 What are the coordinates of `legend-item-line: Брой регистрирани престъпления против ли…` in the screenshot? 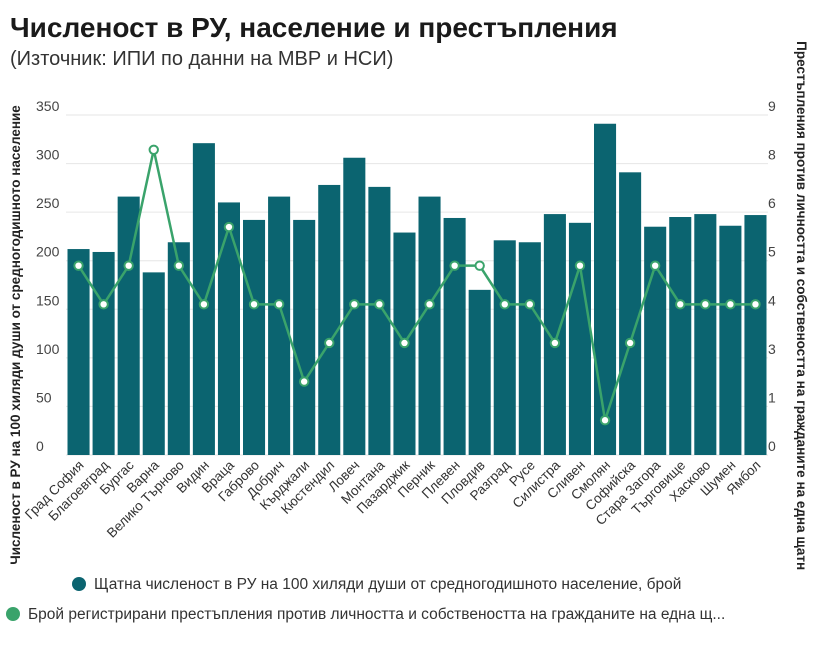 It's located at (406, 615).